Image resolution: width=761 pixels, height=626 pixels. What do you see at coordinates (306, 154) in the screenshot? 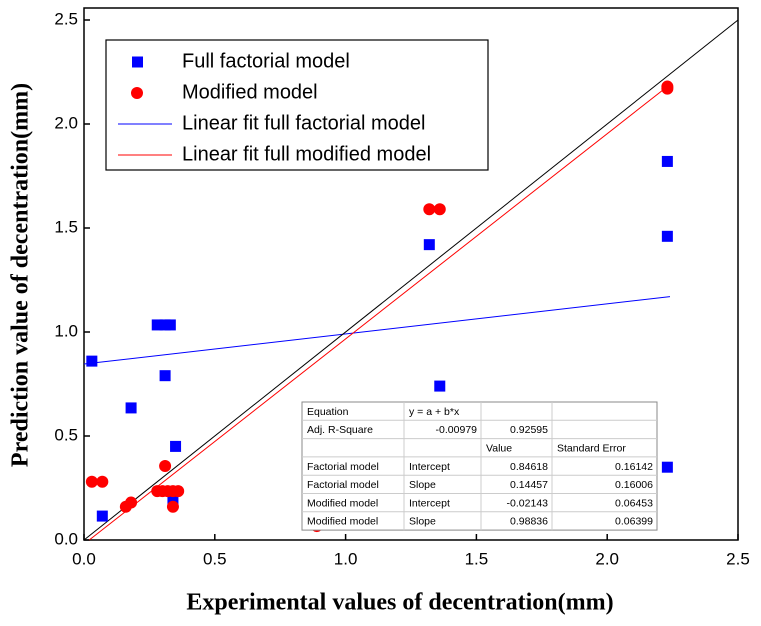
I see `legend-label: Linear fit full modified model` at bounding box center [306, 154].